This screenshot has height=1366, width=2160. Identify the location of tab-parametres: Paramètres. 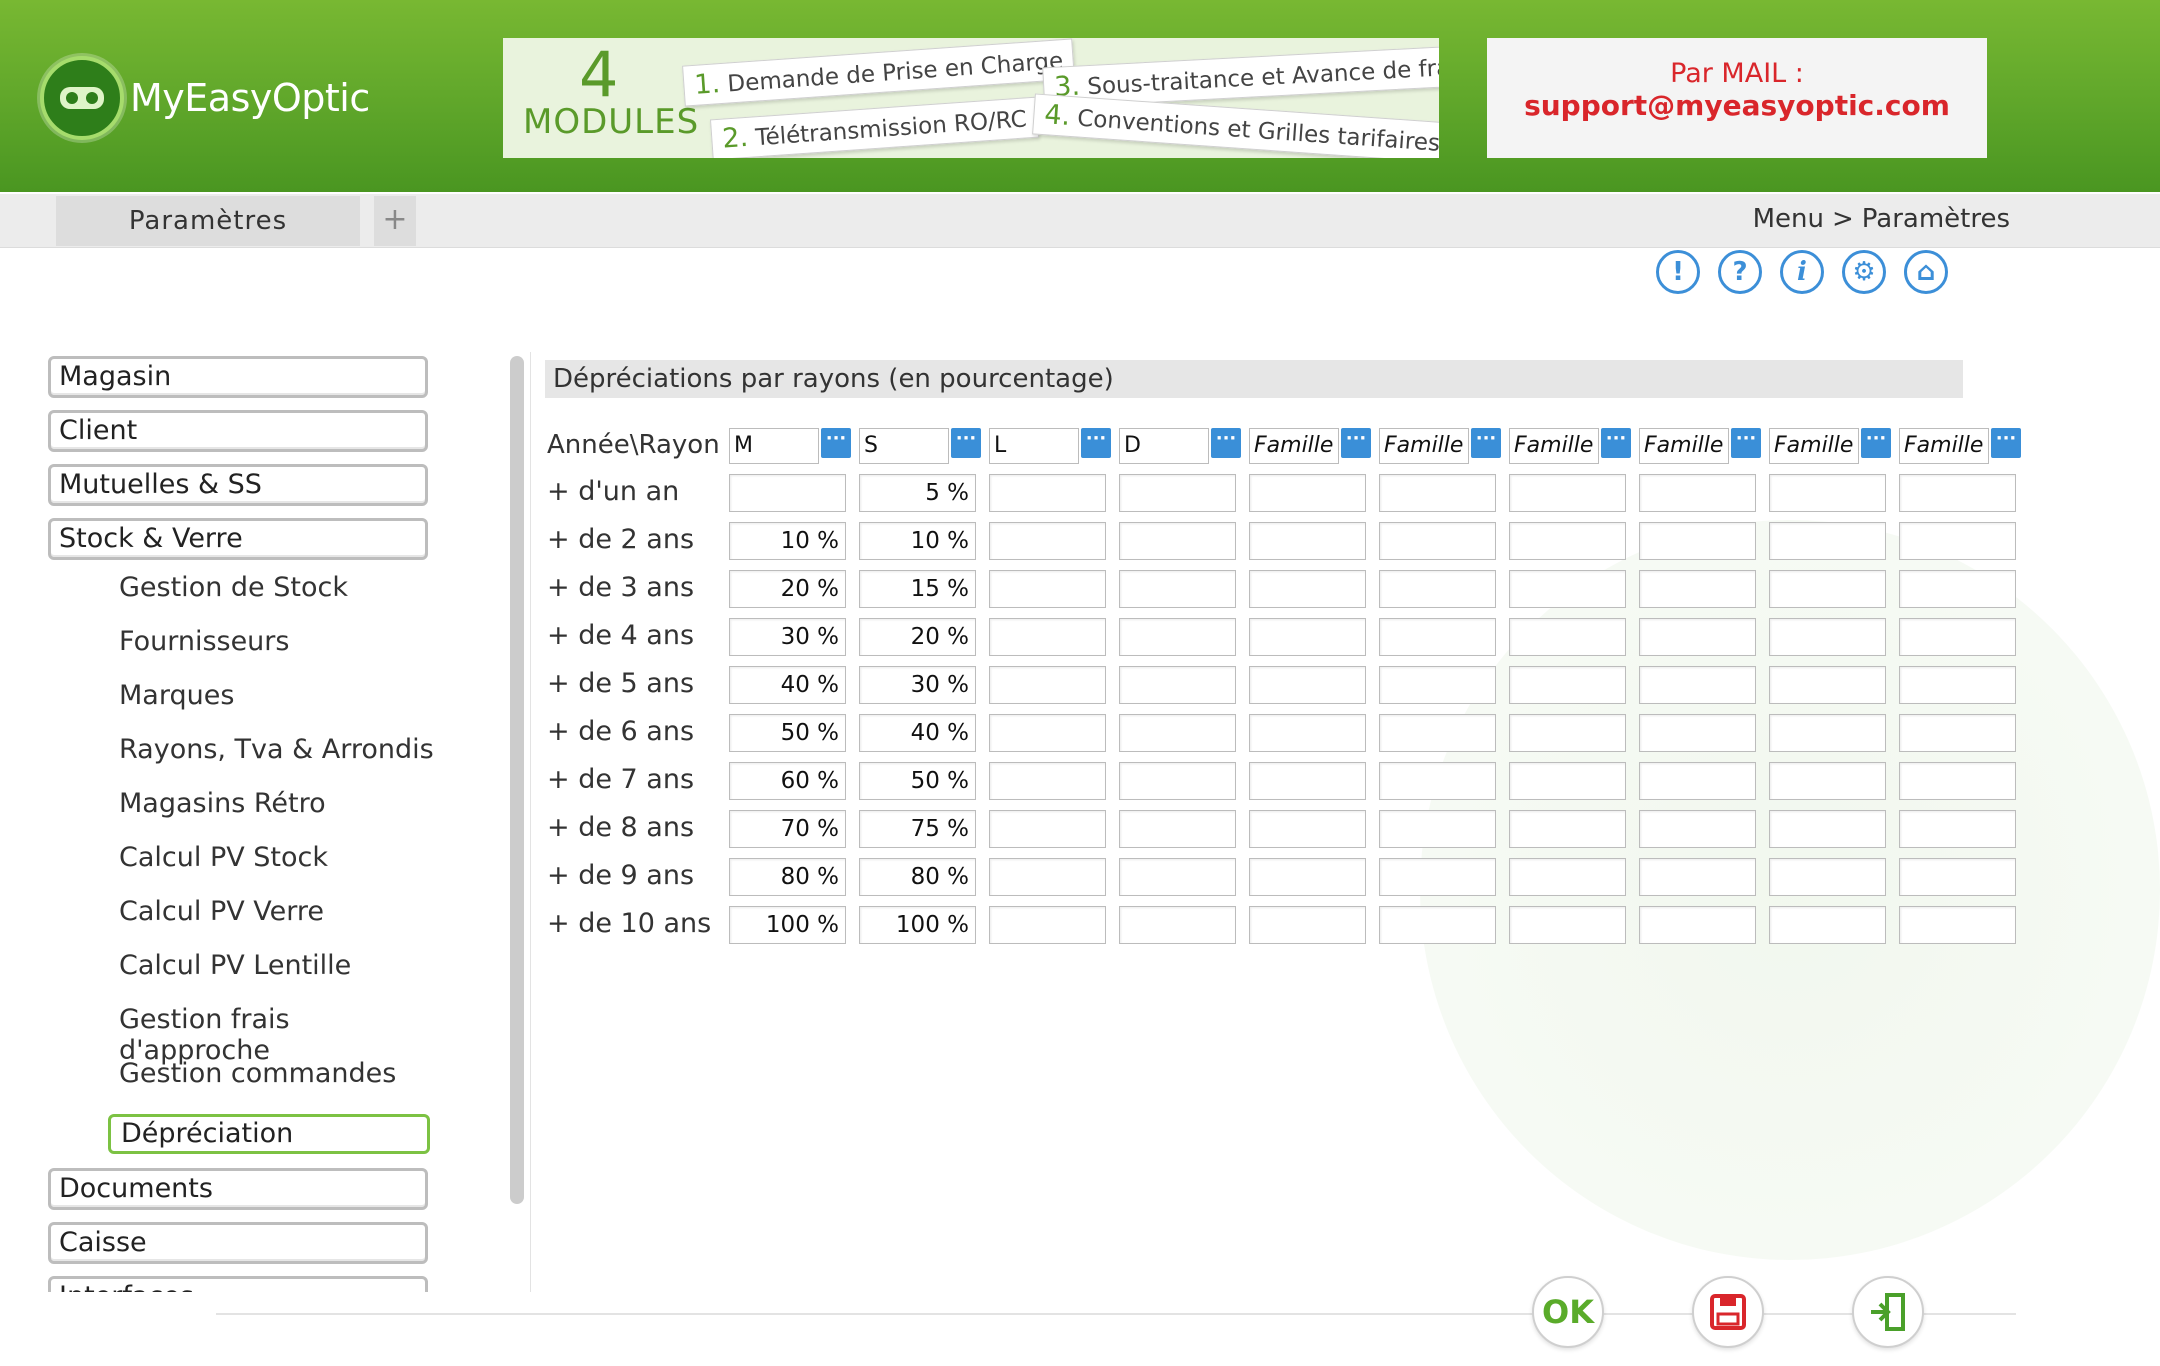
(208, 221).